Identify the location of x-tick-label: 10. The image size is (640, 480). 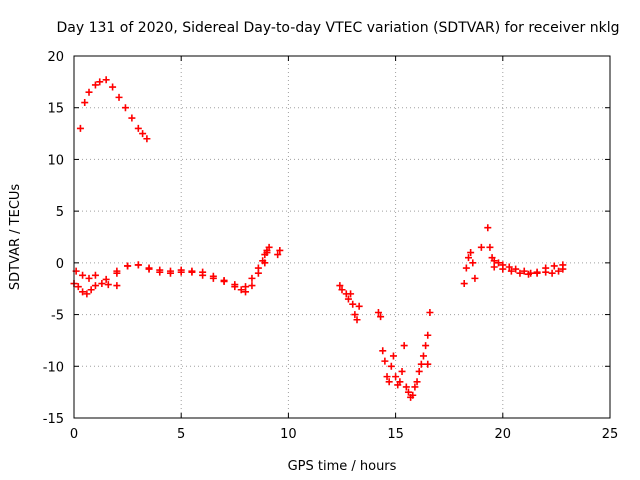
(288, 434).